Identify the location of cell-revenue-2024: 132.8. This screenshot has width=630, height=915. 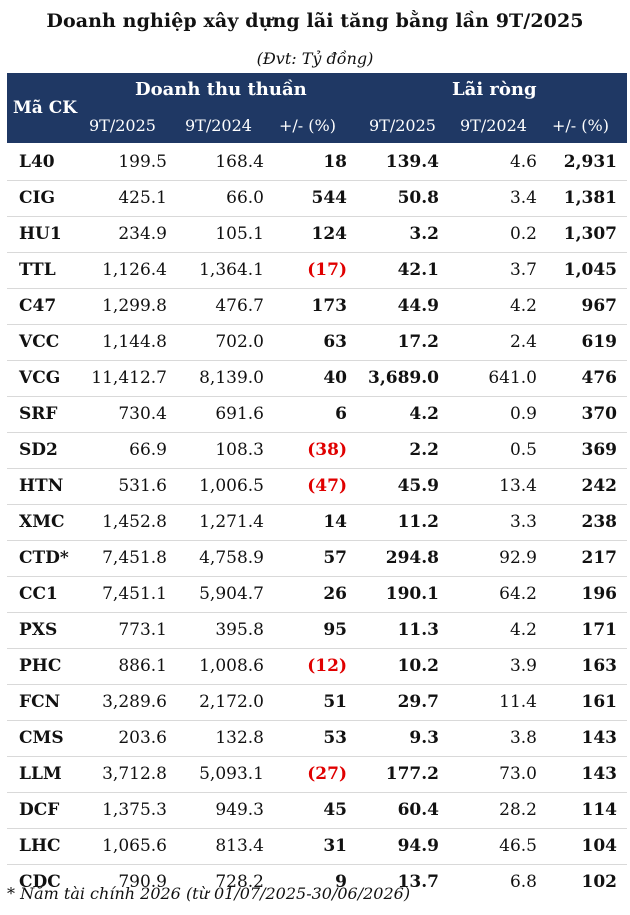
(239, 738).